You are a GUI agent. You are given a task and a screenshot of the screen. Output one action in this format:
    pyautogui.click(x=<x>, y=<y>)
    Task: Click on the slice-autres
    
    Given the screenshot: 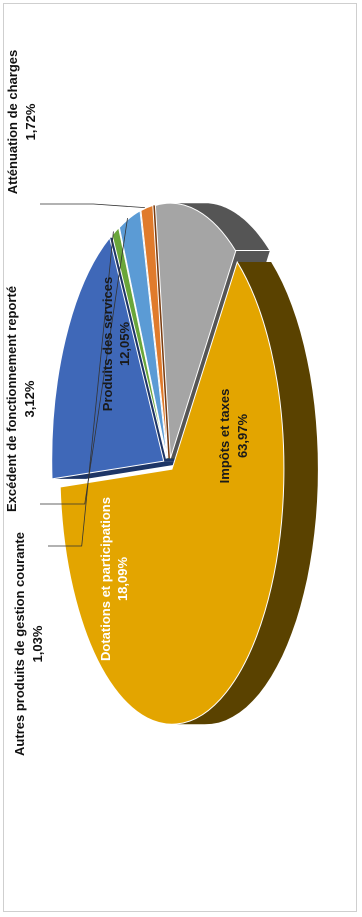 What is the action you would take?
    pyautogui.click(x=139, y=342)
    